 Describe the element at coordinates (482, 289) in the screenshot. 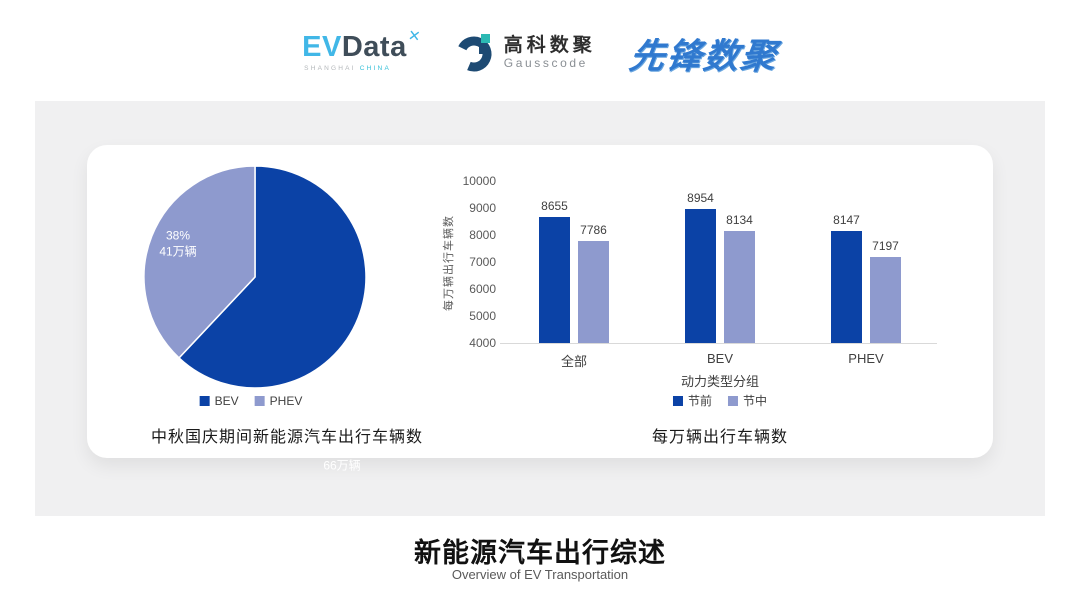

I see `bar-y-tick: 6000` at that location.